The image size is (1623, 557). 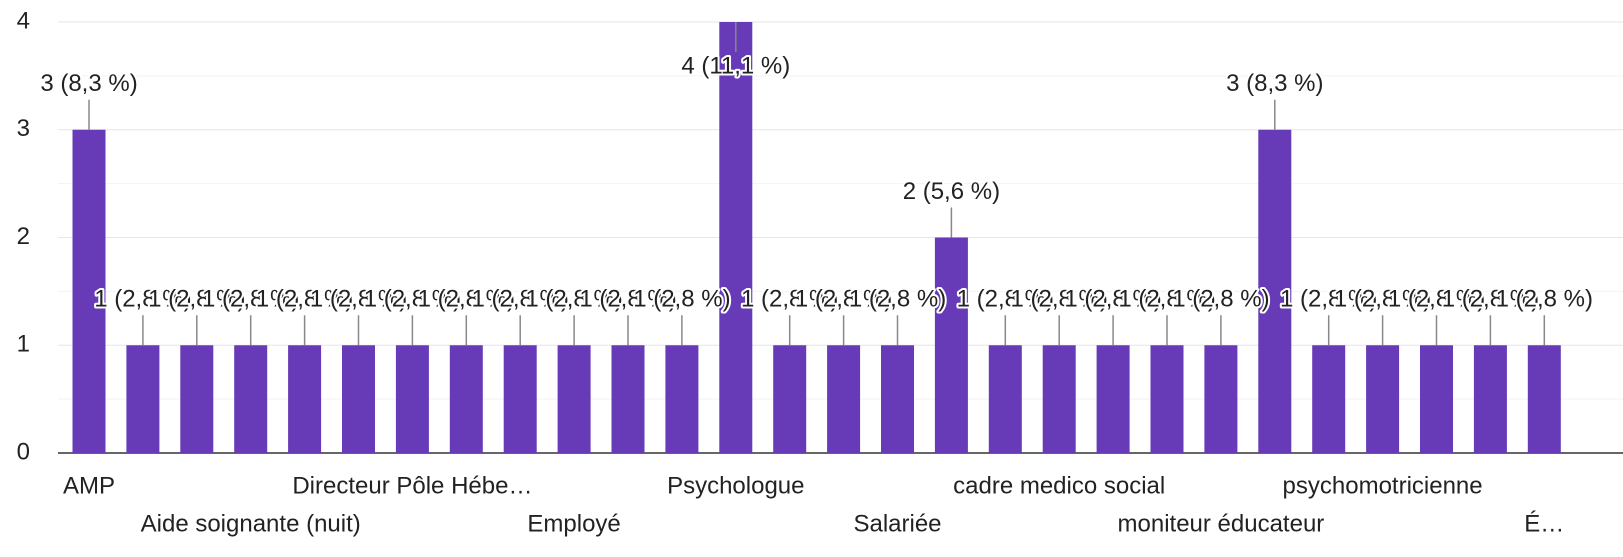 What do you see at coordinates (23, 128) in the screenshot?
I see `y-tick-label: 3` at bounding box center [23, 128].